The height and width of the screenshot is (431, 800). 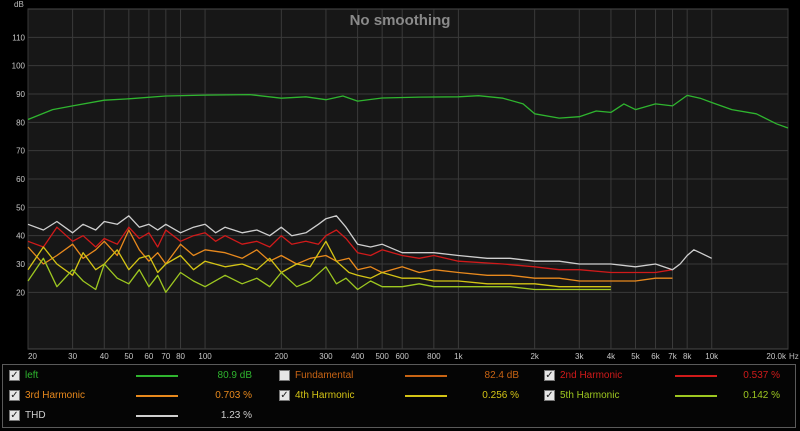 I want to click on x-tick-label: 30, so click(x=72, y=356).